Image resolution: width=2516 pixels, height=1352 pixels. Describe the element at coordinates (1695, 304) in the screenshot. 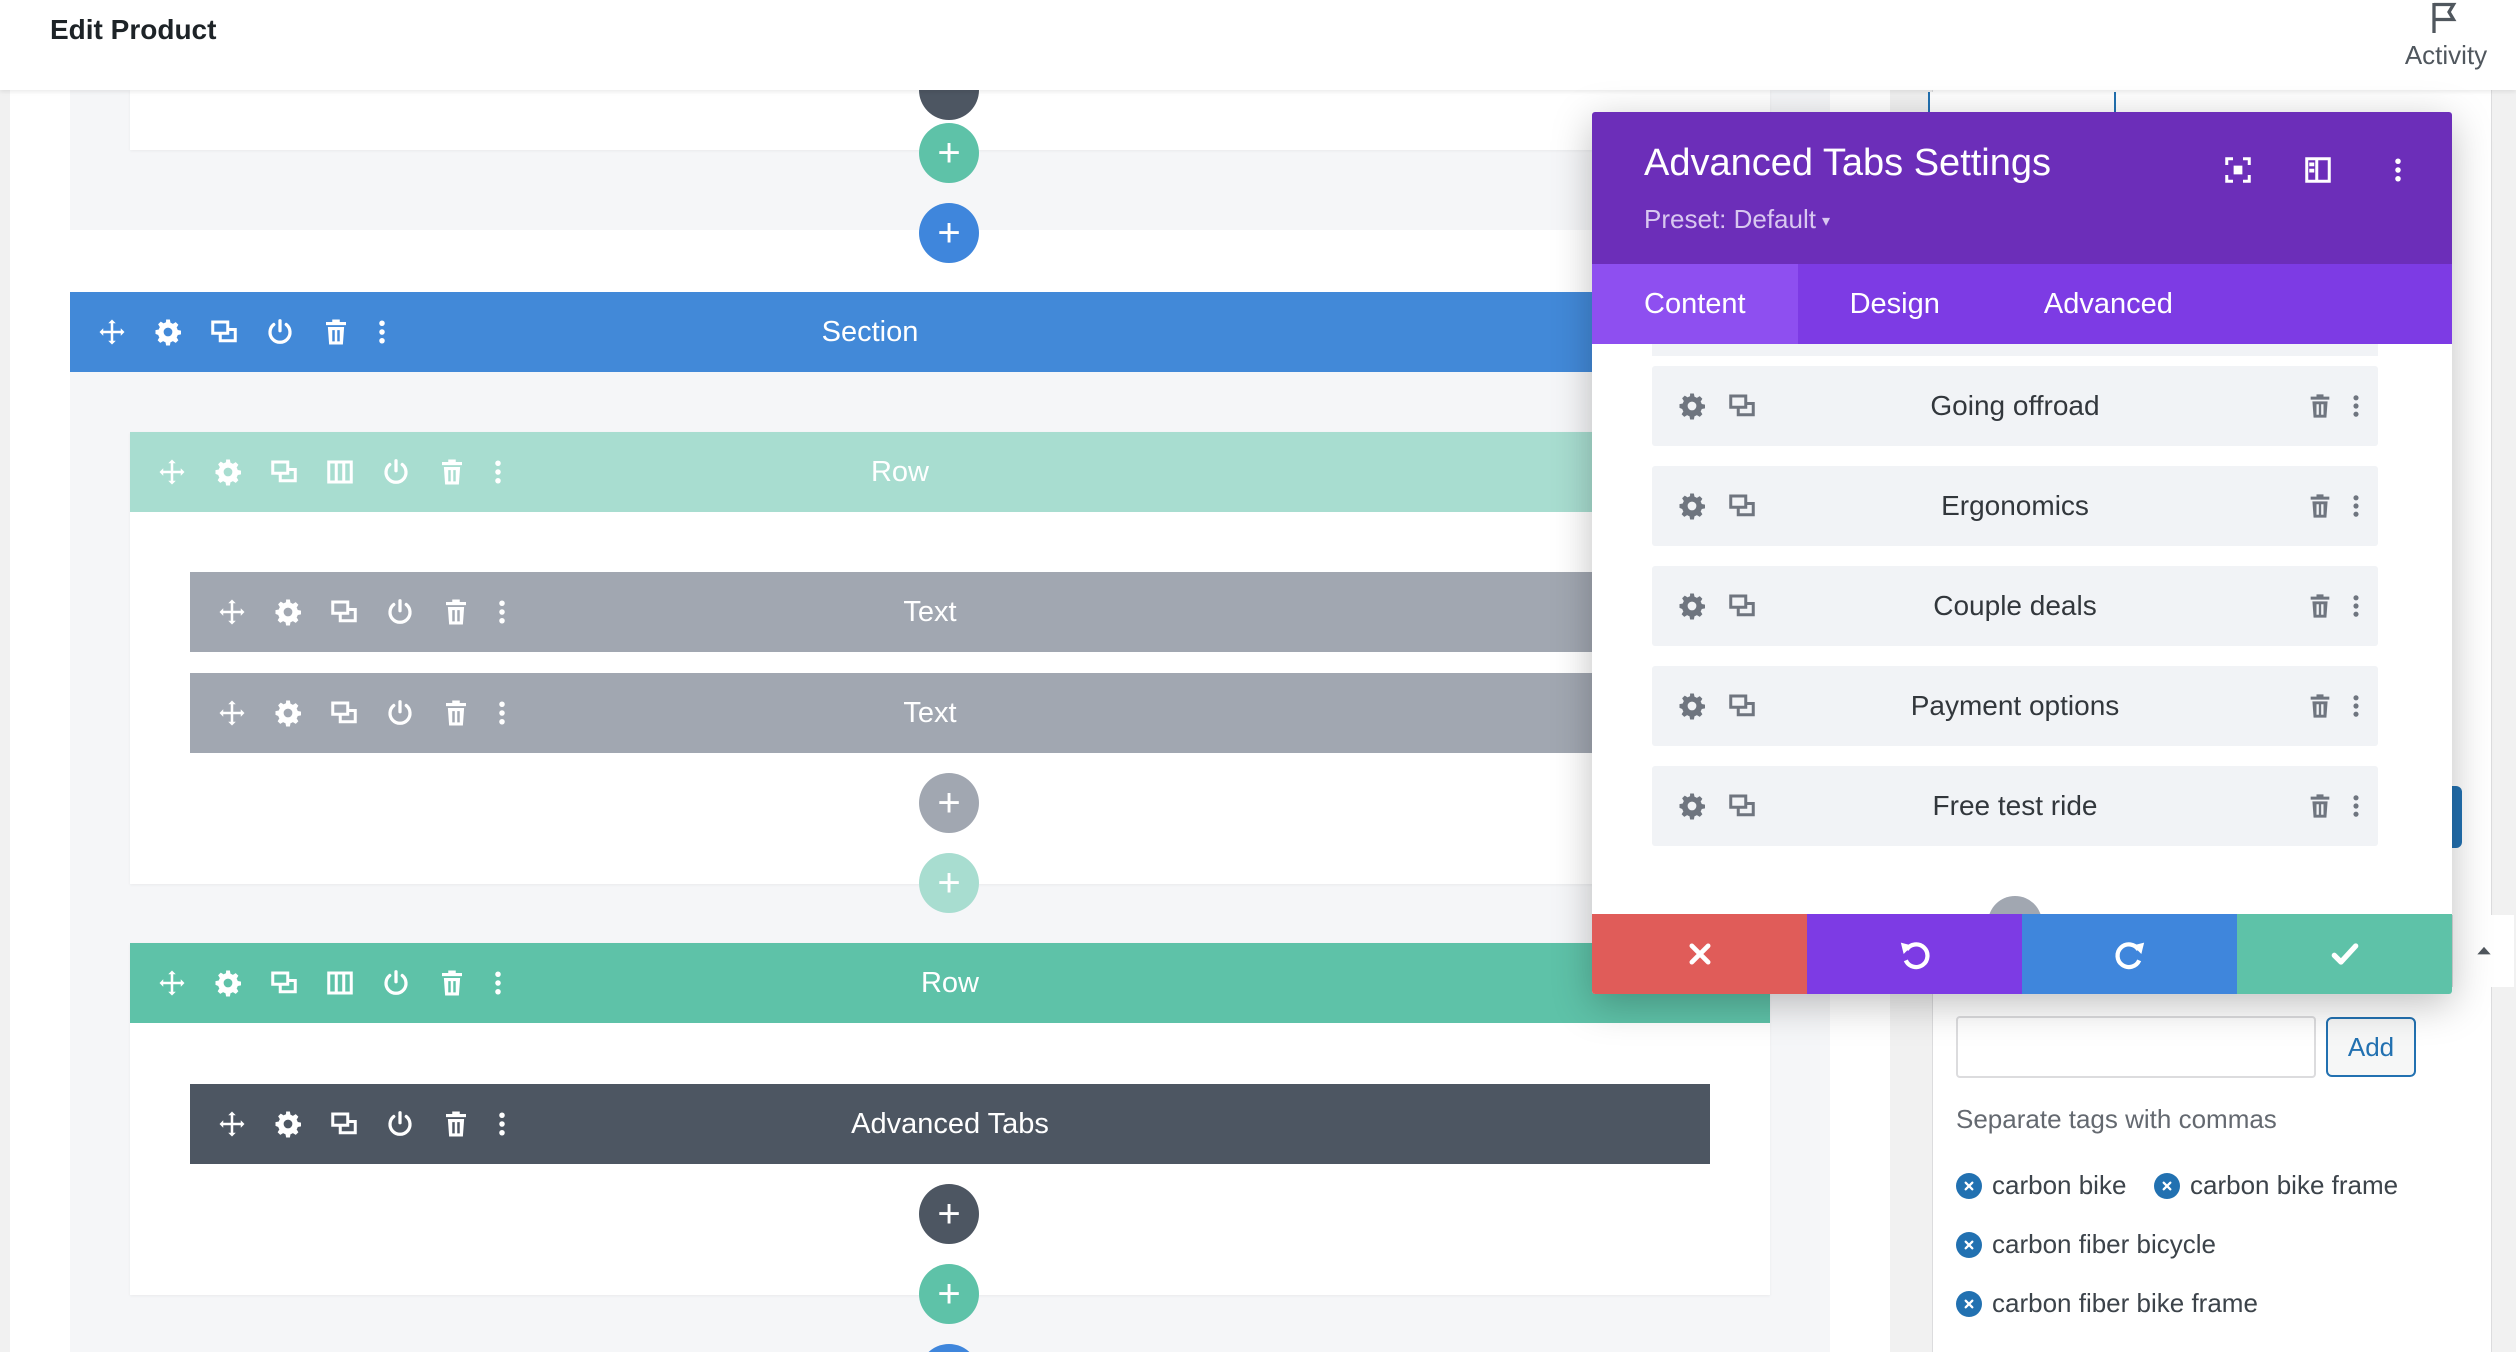

I see `tab-content: Content` at that location.